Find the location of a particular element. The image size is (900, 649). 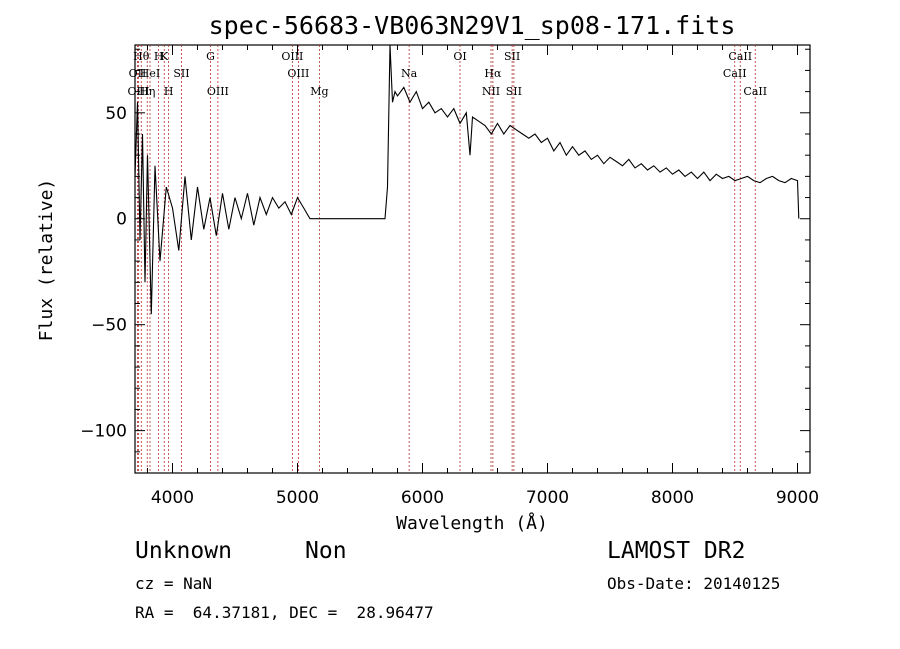

line-label-18: SII is located at coordinates (512, 56).